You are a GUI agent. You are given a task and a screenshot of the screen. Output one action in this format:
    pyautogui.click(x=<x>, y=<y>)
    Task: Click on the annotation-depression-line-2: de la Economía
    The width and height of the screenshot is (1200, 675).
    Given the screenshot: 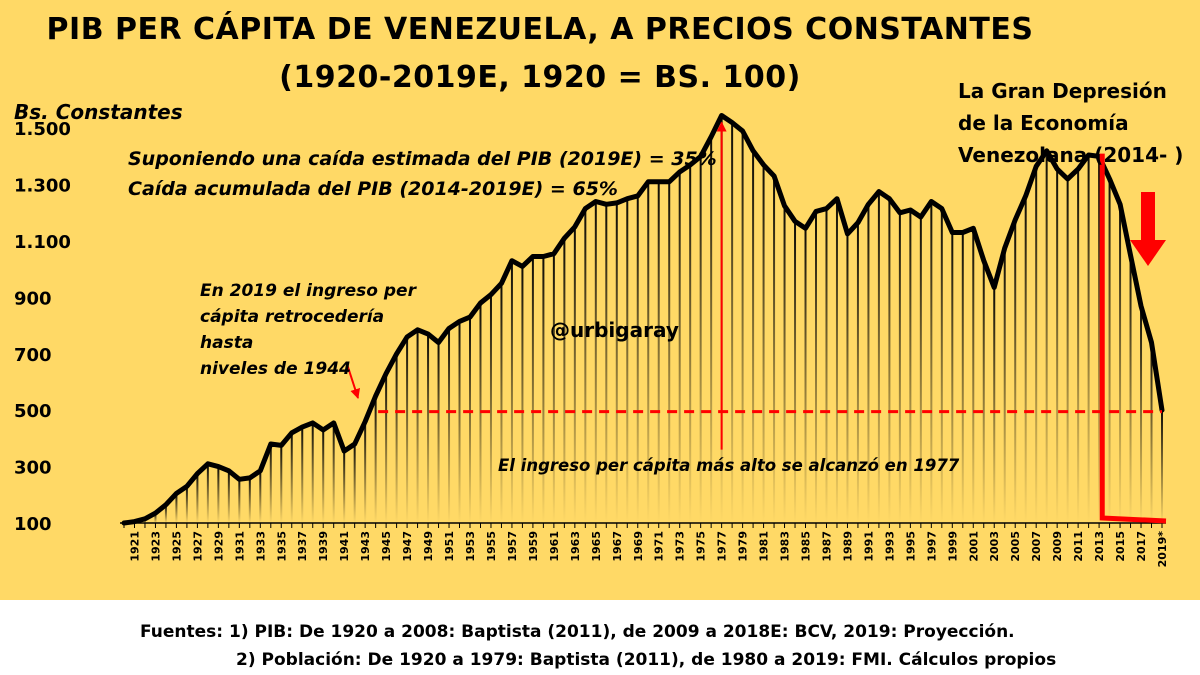 What is the action you would take?
    pyautogui.click(x=1043, y=123)
    